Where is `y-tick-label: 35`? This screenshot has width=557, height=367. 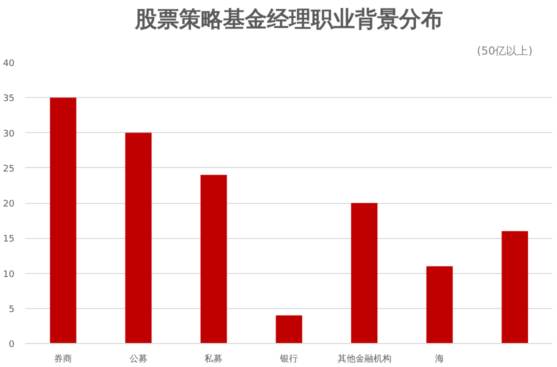 y-tick-label: 35 is located at coordinates (8, 99).